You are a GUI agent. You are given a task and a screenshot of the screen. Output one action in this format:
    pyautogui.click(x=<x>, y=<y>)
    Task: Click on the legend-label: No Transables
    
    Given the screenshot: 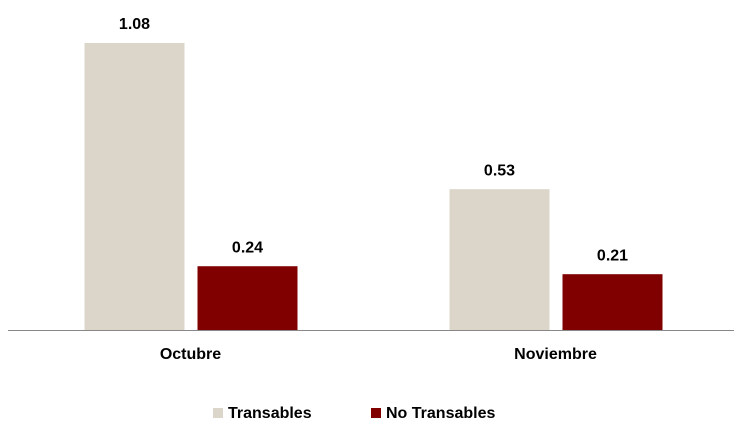 What is the action you would take?
    pyautogui.click(x=440, y=413)
    